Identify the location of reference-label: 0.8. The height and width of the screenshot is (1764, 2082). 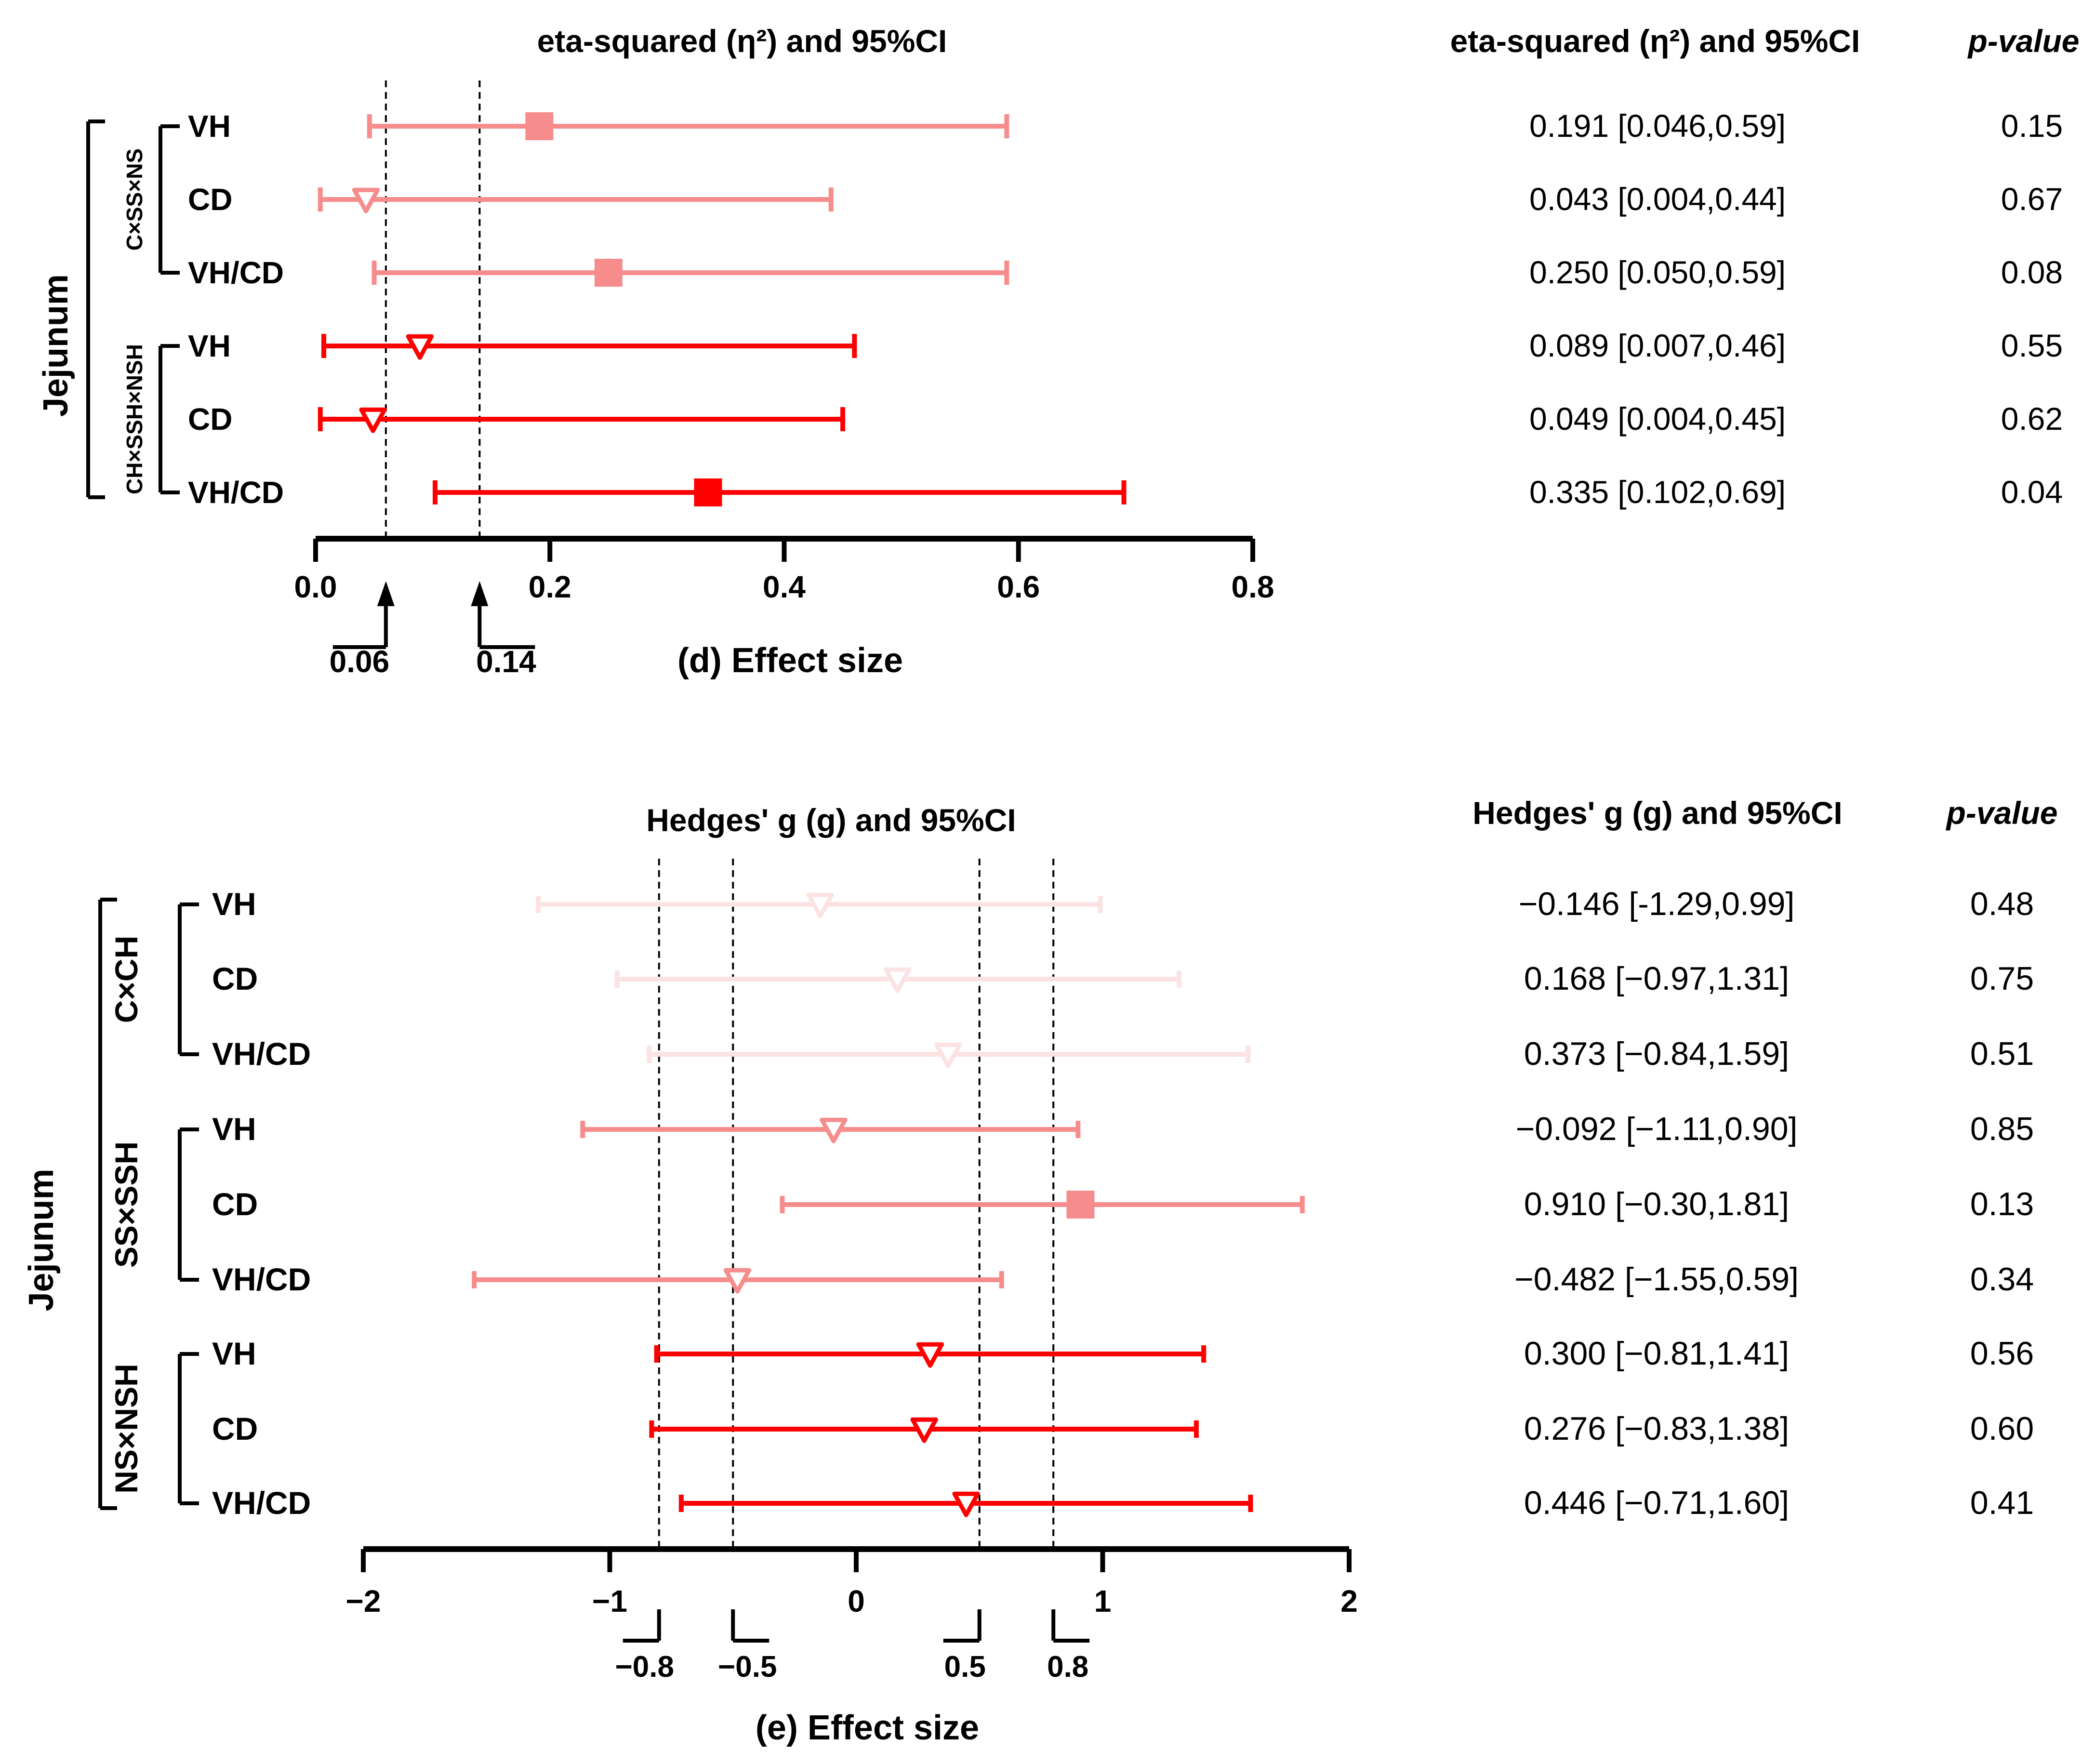
(1067, 1667).